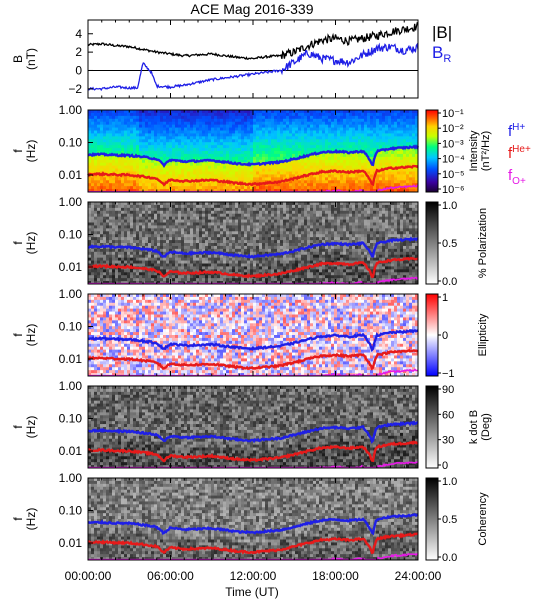 The image size is (550, 600). What do you see at coordinates (483, 243) in the screenshot?
I see `colorbar-label: % Polarization` at bounding box center [483, 243].